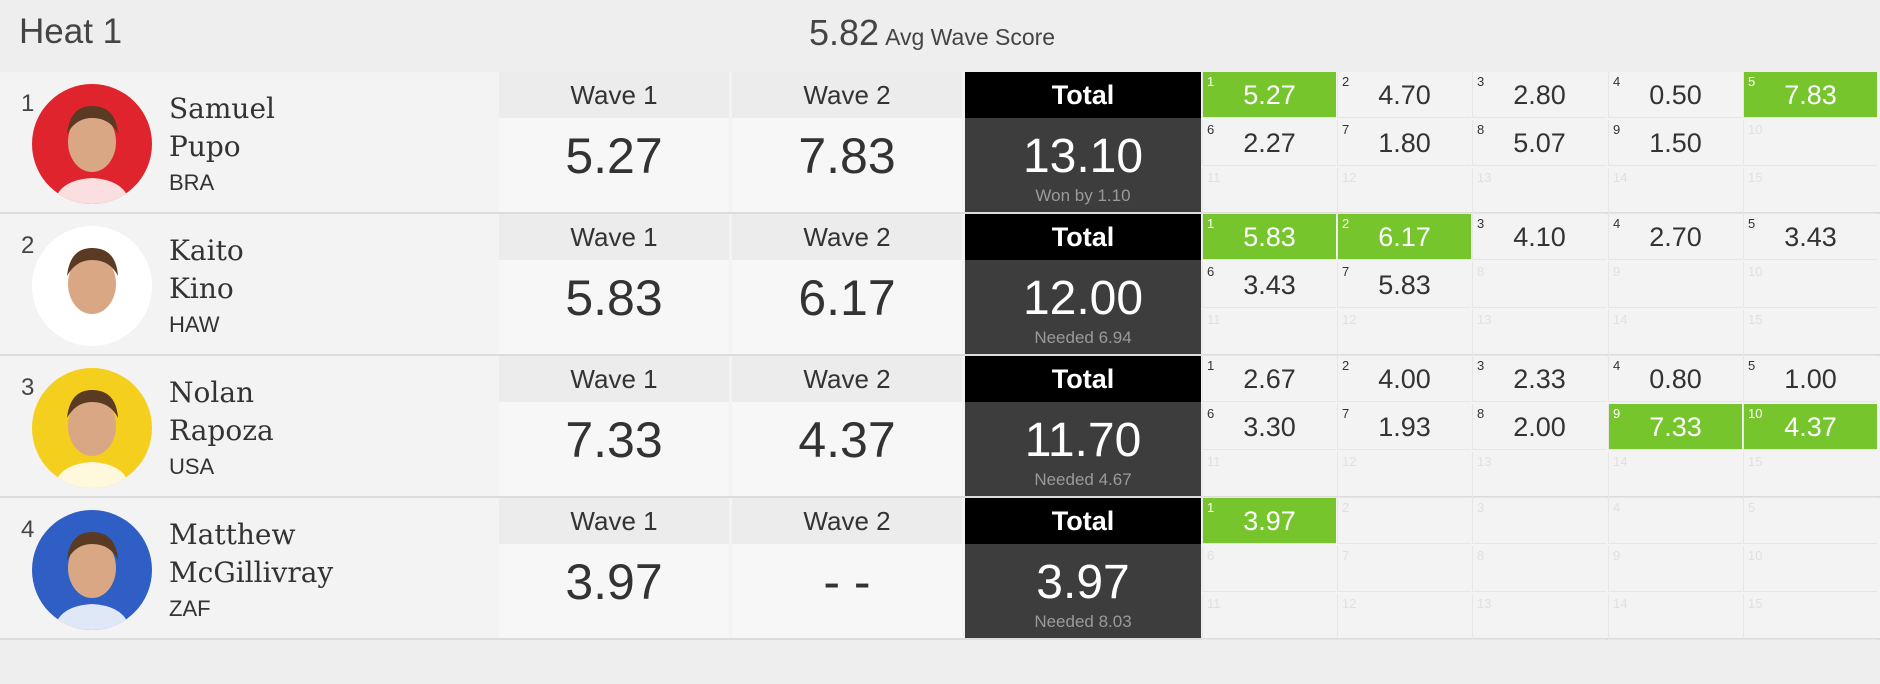  What do you see at coordinates (1810, 143) in the screenshot?
I see `wave-cell: 10` at bounding box center [1810, 143].